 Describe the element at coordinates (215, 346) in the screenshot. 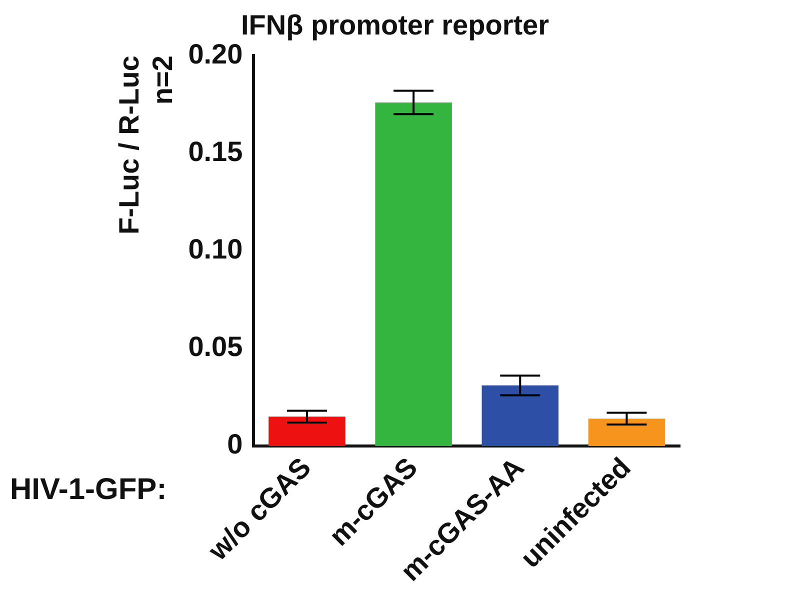

I see `y-tick-label: 0.05` at that location.